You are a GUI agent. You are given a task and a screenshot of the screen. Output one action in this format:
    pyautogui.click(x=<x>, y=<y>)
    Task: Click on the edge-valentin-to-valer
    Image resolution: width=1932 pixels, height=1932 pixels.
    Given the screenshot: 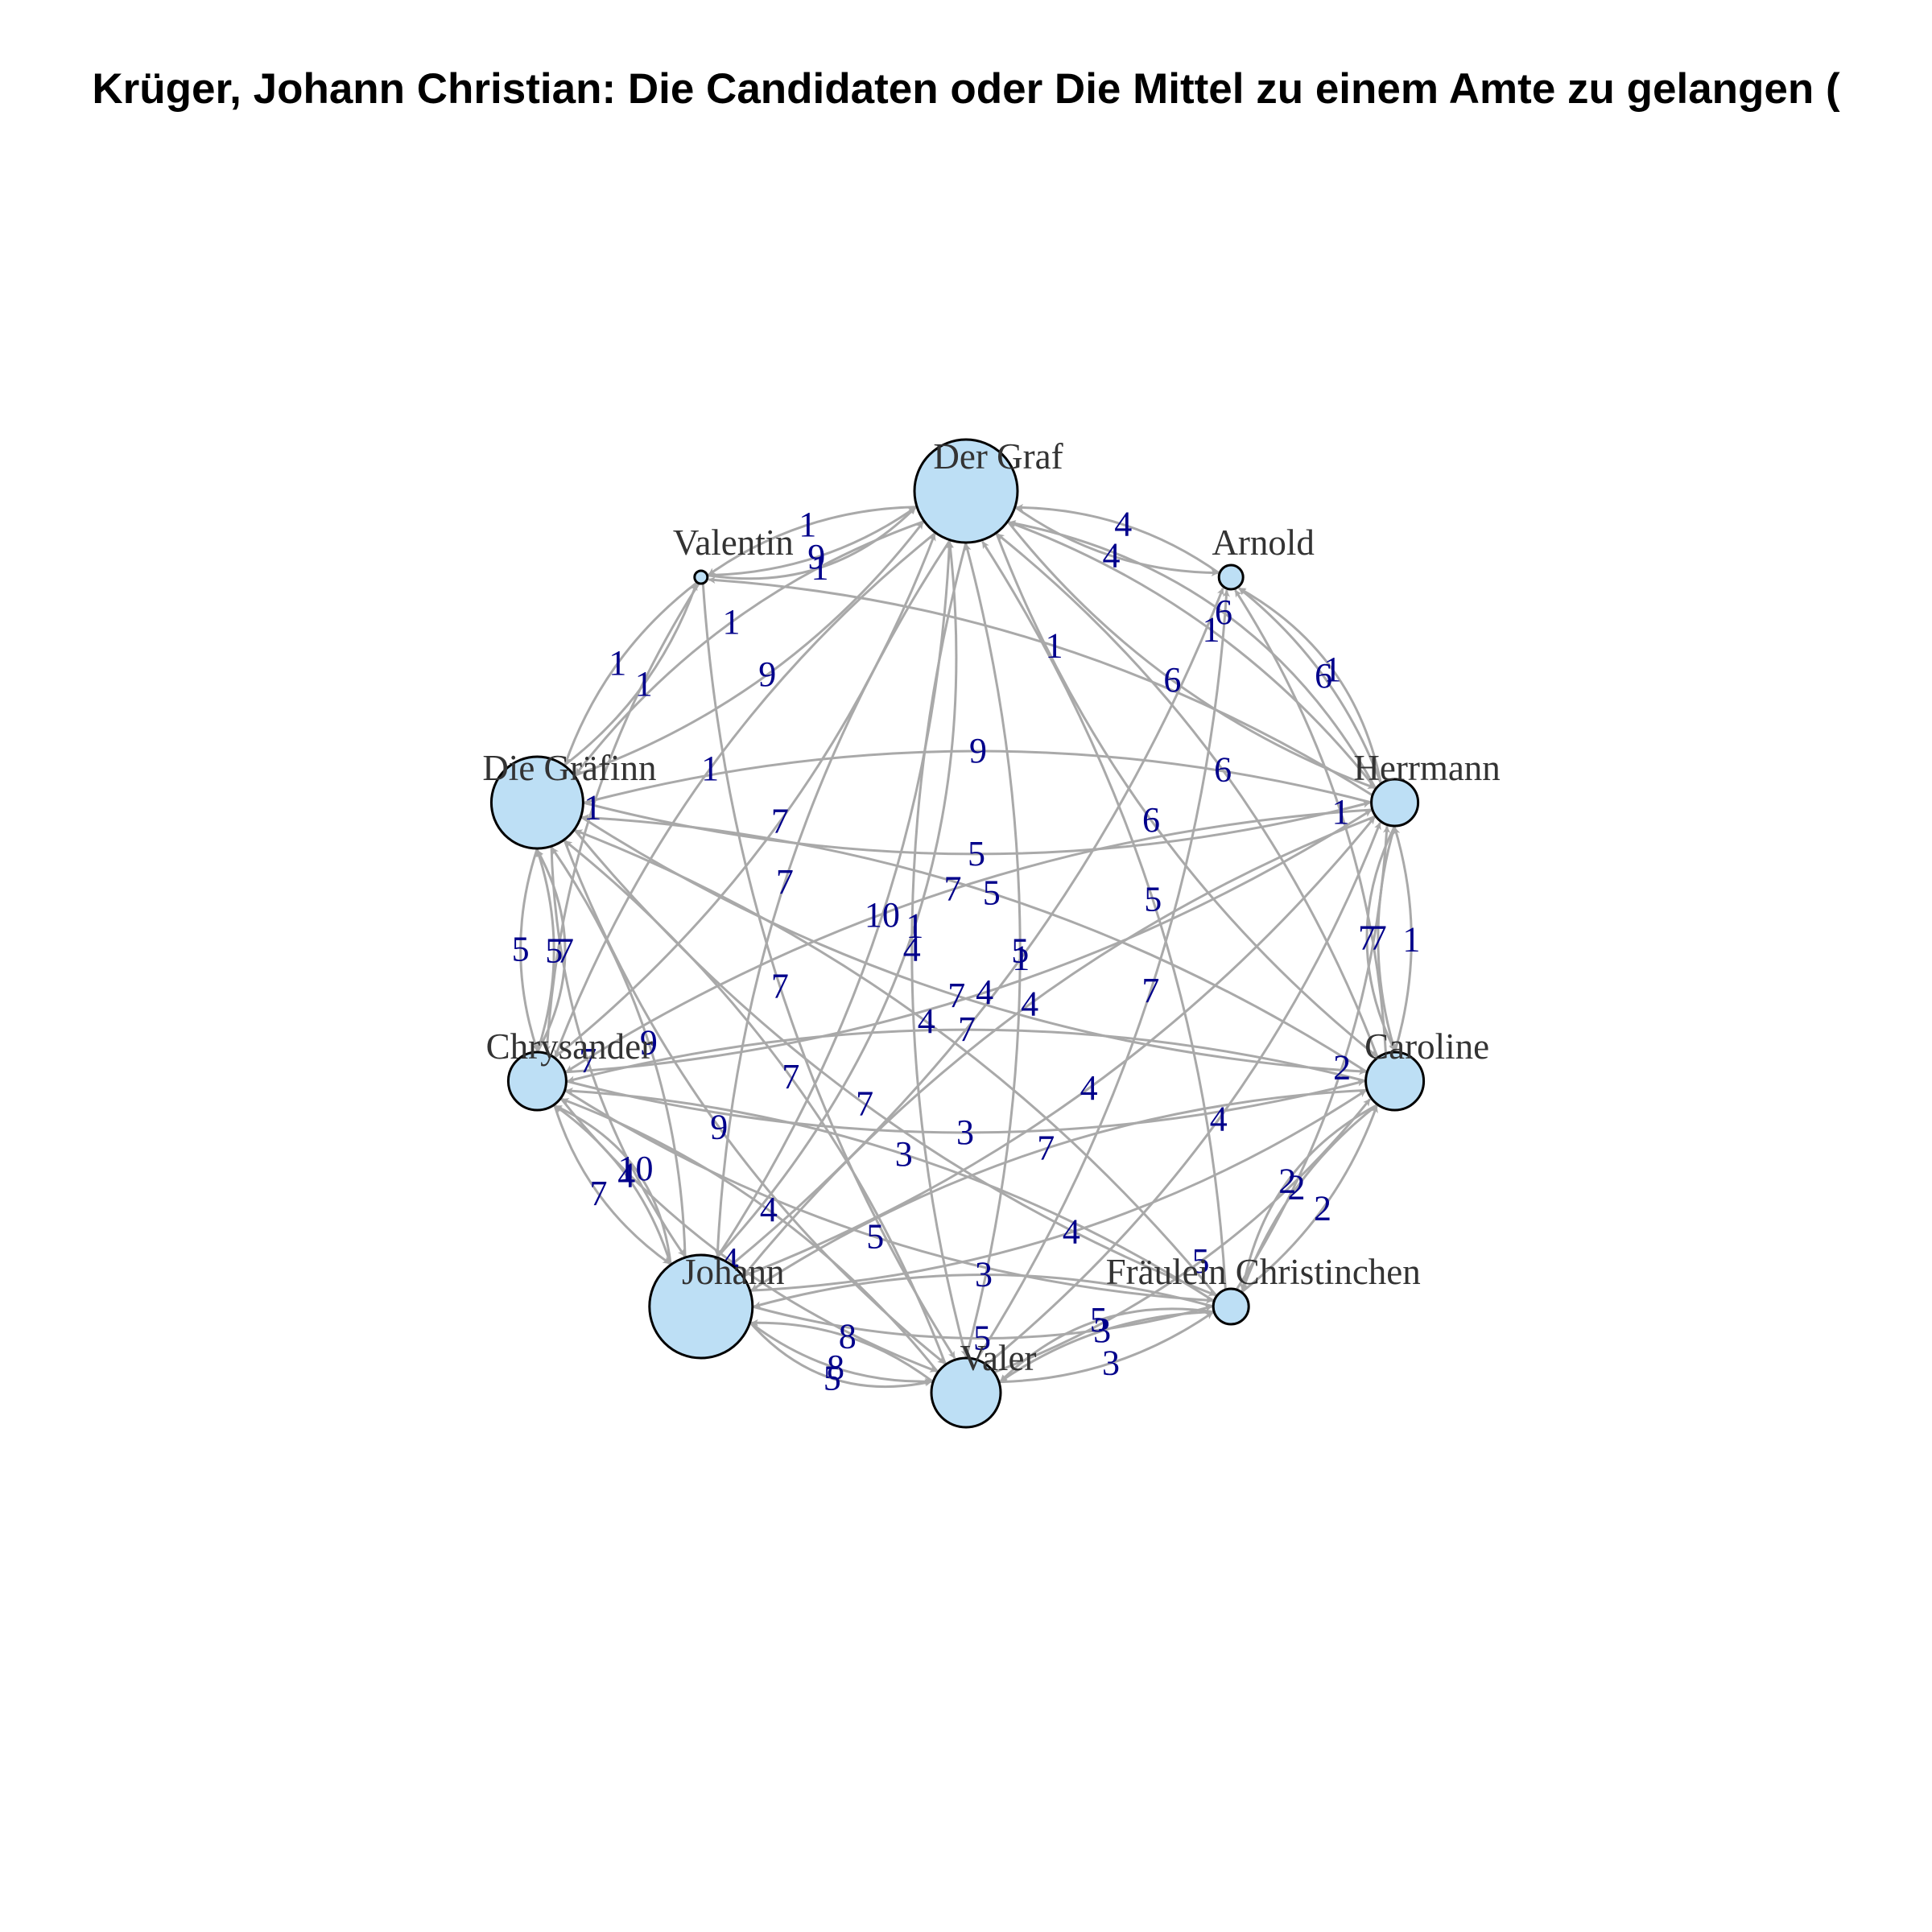 What is the action you would take?
    pyautogui.click(x=828, y=971)
    